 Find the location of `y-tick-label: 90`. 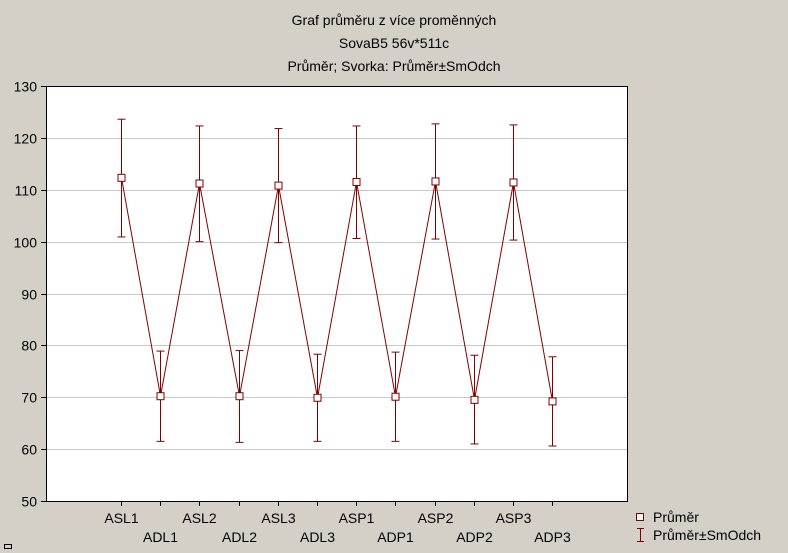

y-tick-label: 90 is located at coordinates (29, 295).